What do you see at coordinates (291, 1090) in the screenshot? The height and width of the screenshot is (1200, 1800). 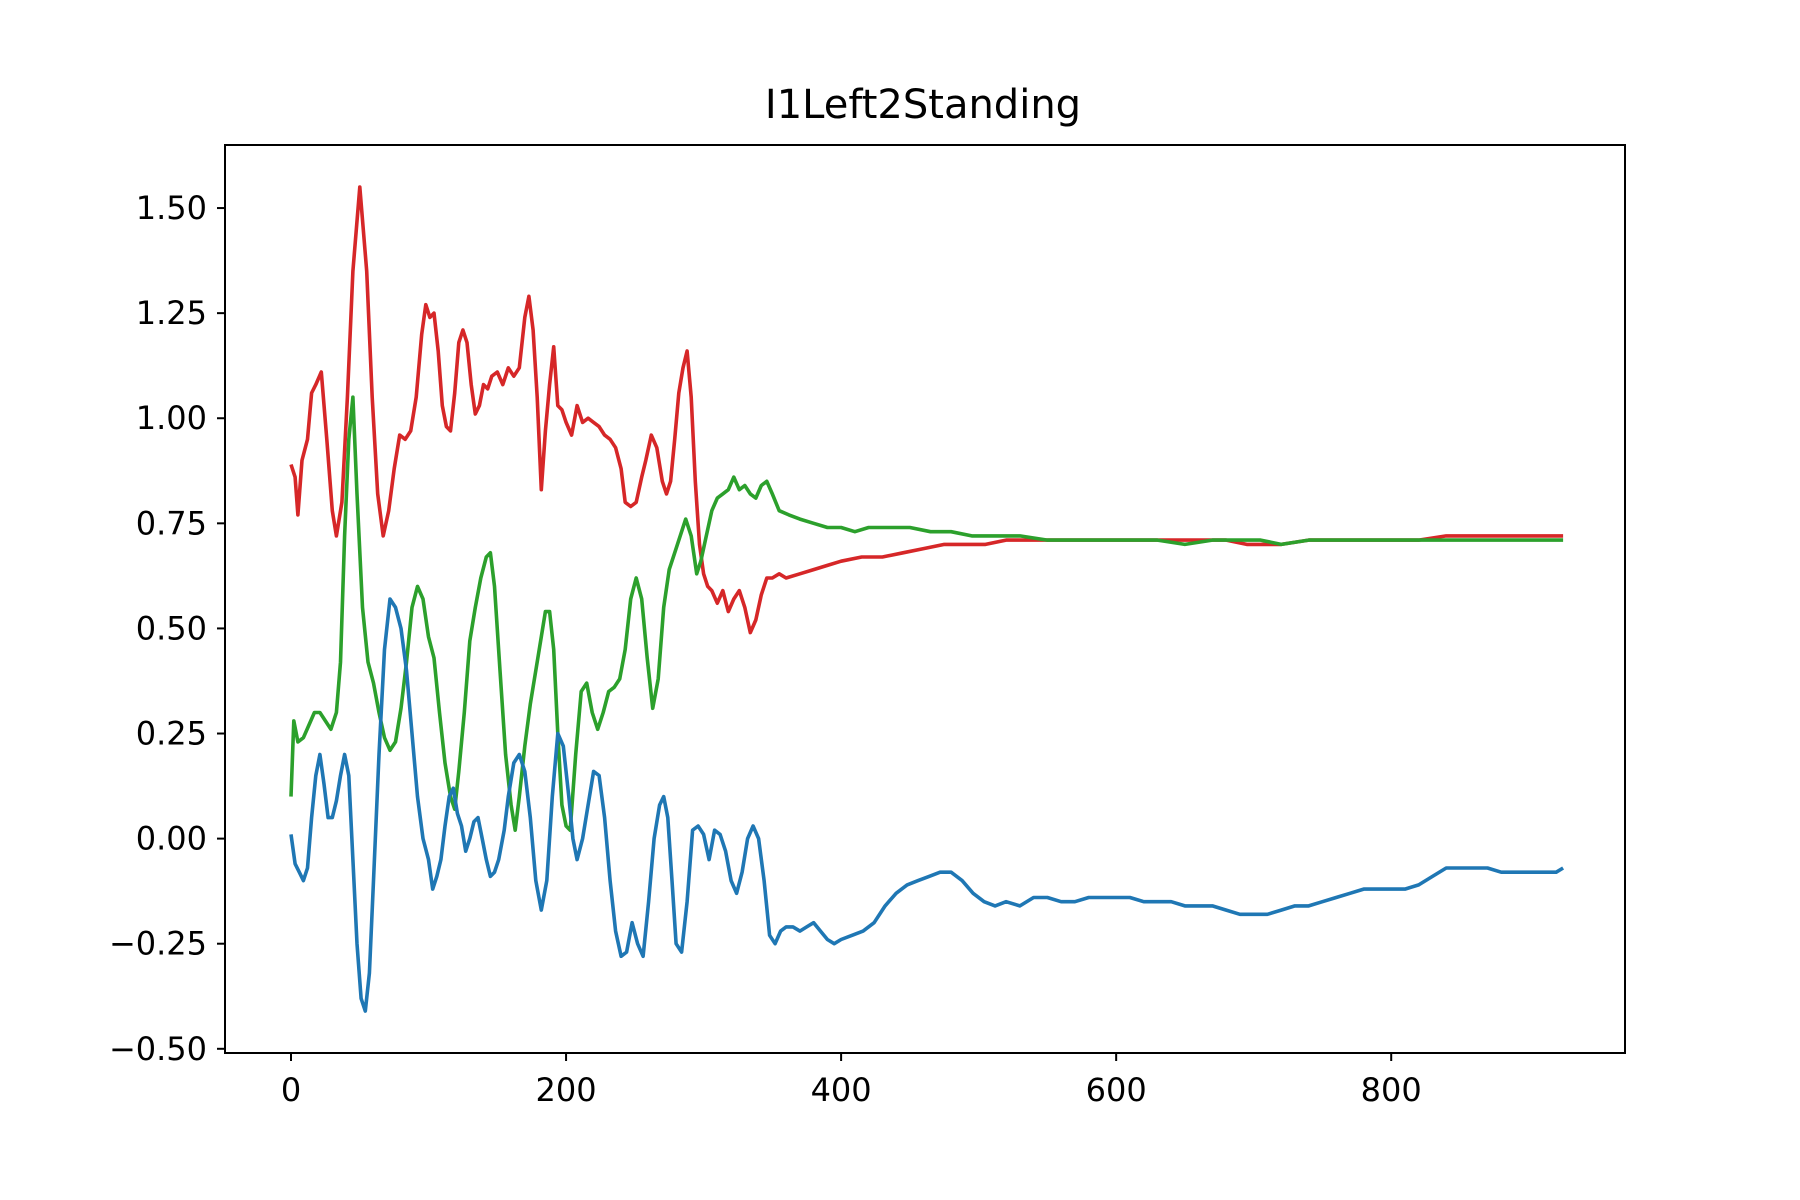 I see `x-tick-label: 0` at bounding box center [291, 1090].